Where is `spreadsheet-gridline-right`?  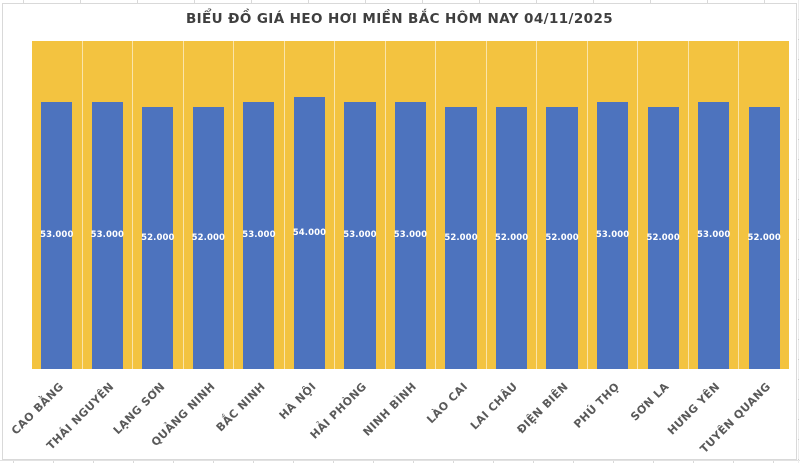 spreadsheet-gridline-right is located at coordinates (798, 231).